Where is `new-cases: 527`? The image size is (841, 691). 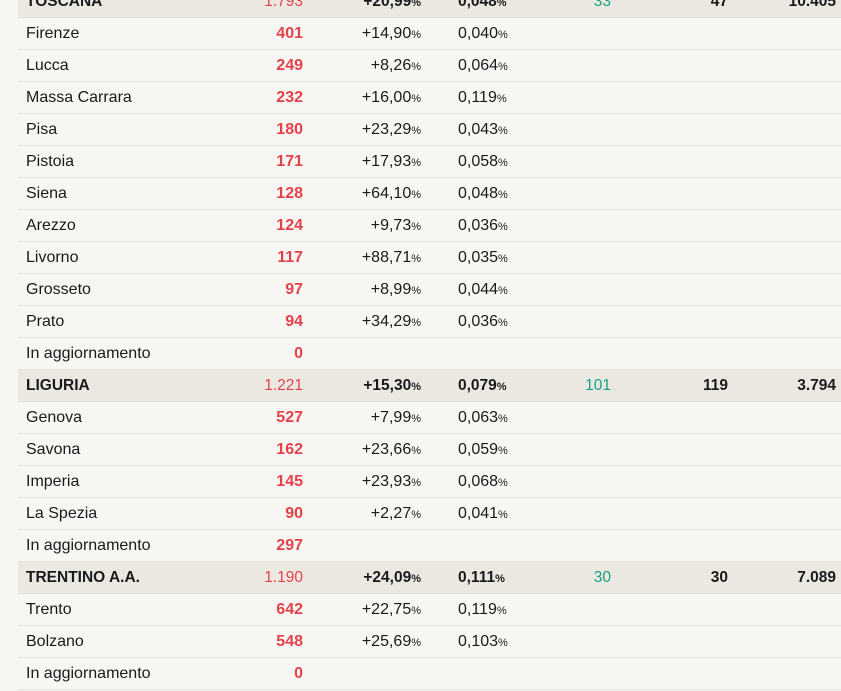
new-cases: 527 is located at coordinates (289, 417).